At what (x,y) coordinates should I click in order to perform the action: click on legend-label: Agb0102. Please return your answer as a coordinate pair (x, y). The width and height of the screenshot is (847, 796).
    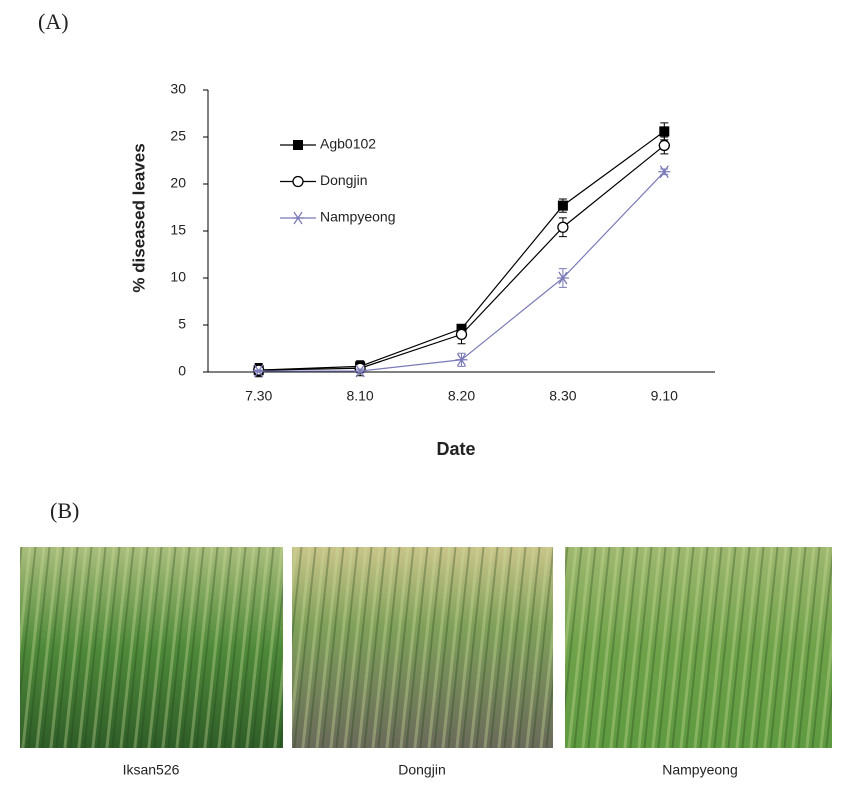
    Looking at the image, I should click on (348, 144).